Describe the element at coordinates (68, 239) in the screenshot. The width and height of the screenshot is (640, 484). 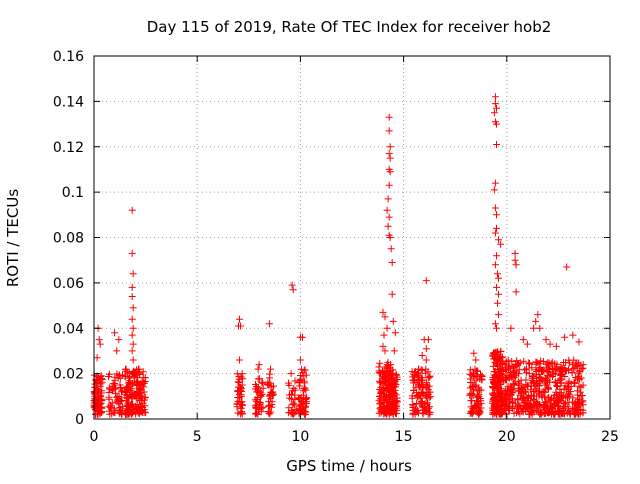
I see `y-tick-label: 0.08` at that location.